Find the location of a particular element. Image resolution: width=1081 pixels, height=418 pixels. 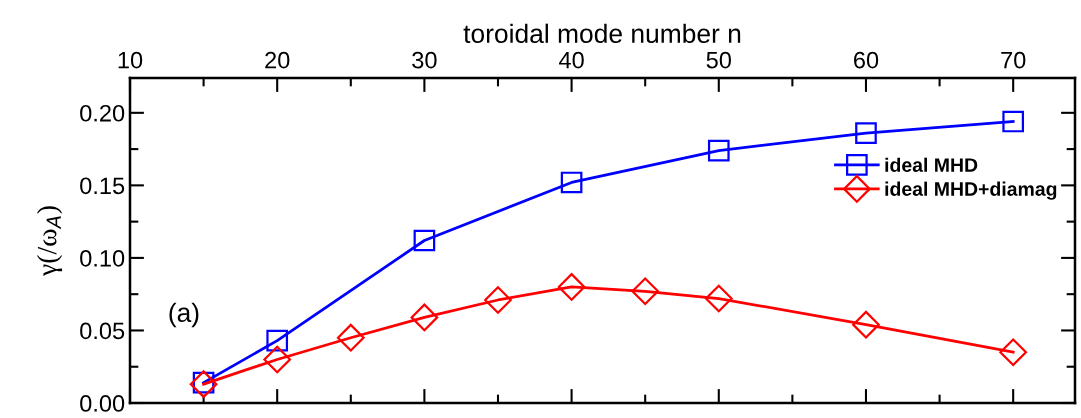

x-tick-label: 10 is located at coordinates (130, 60).